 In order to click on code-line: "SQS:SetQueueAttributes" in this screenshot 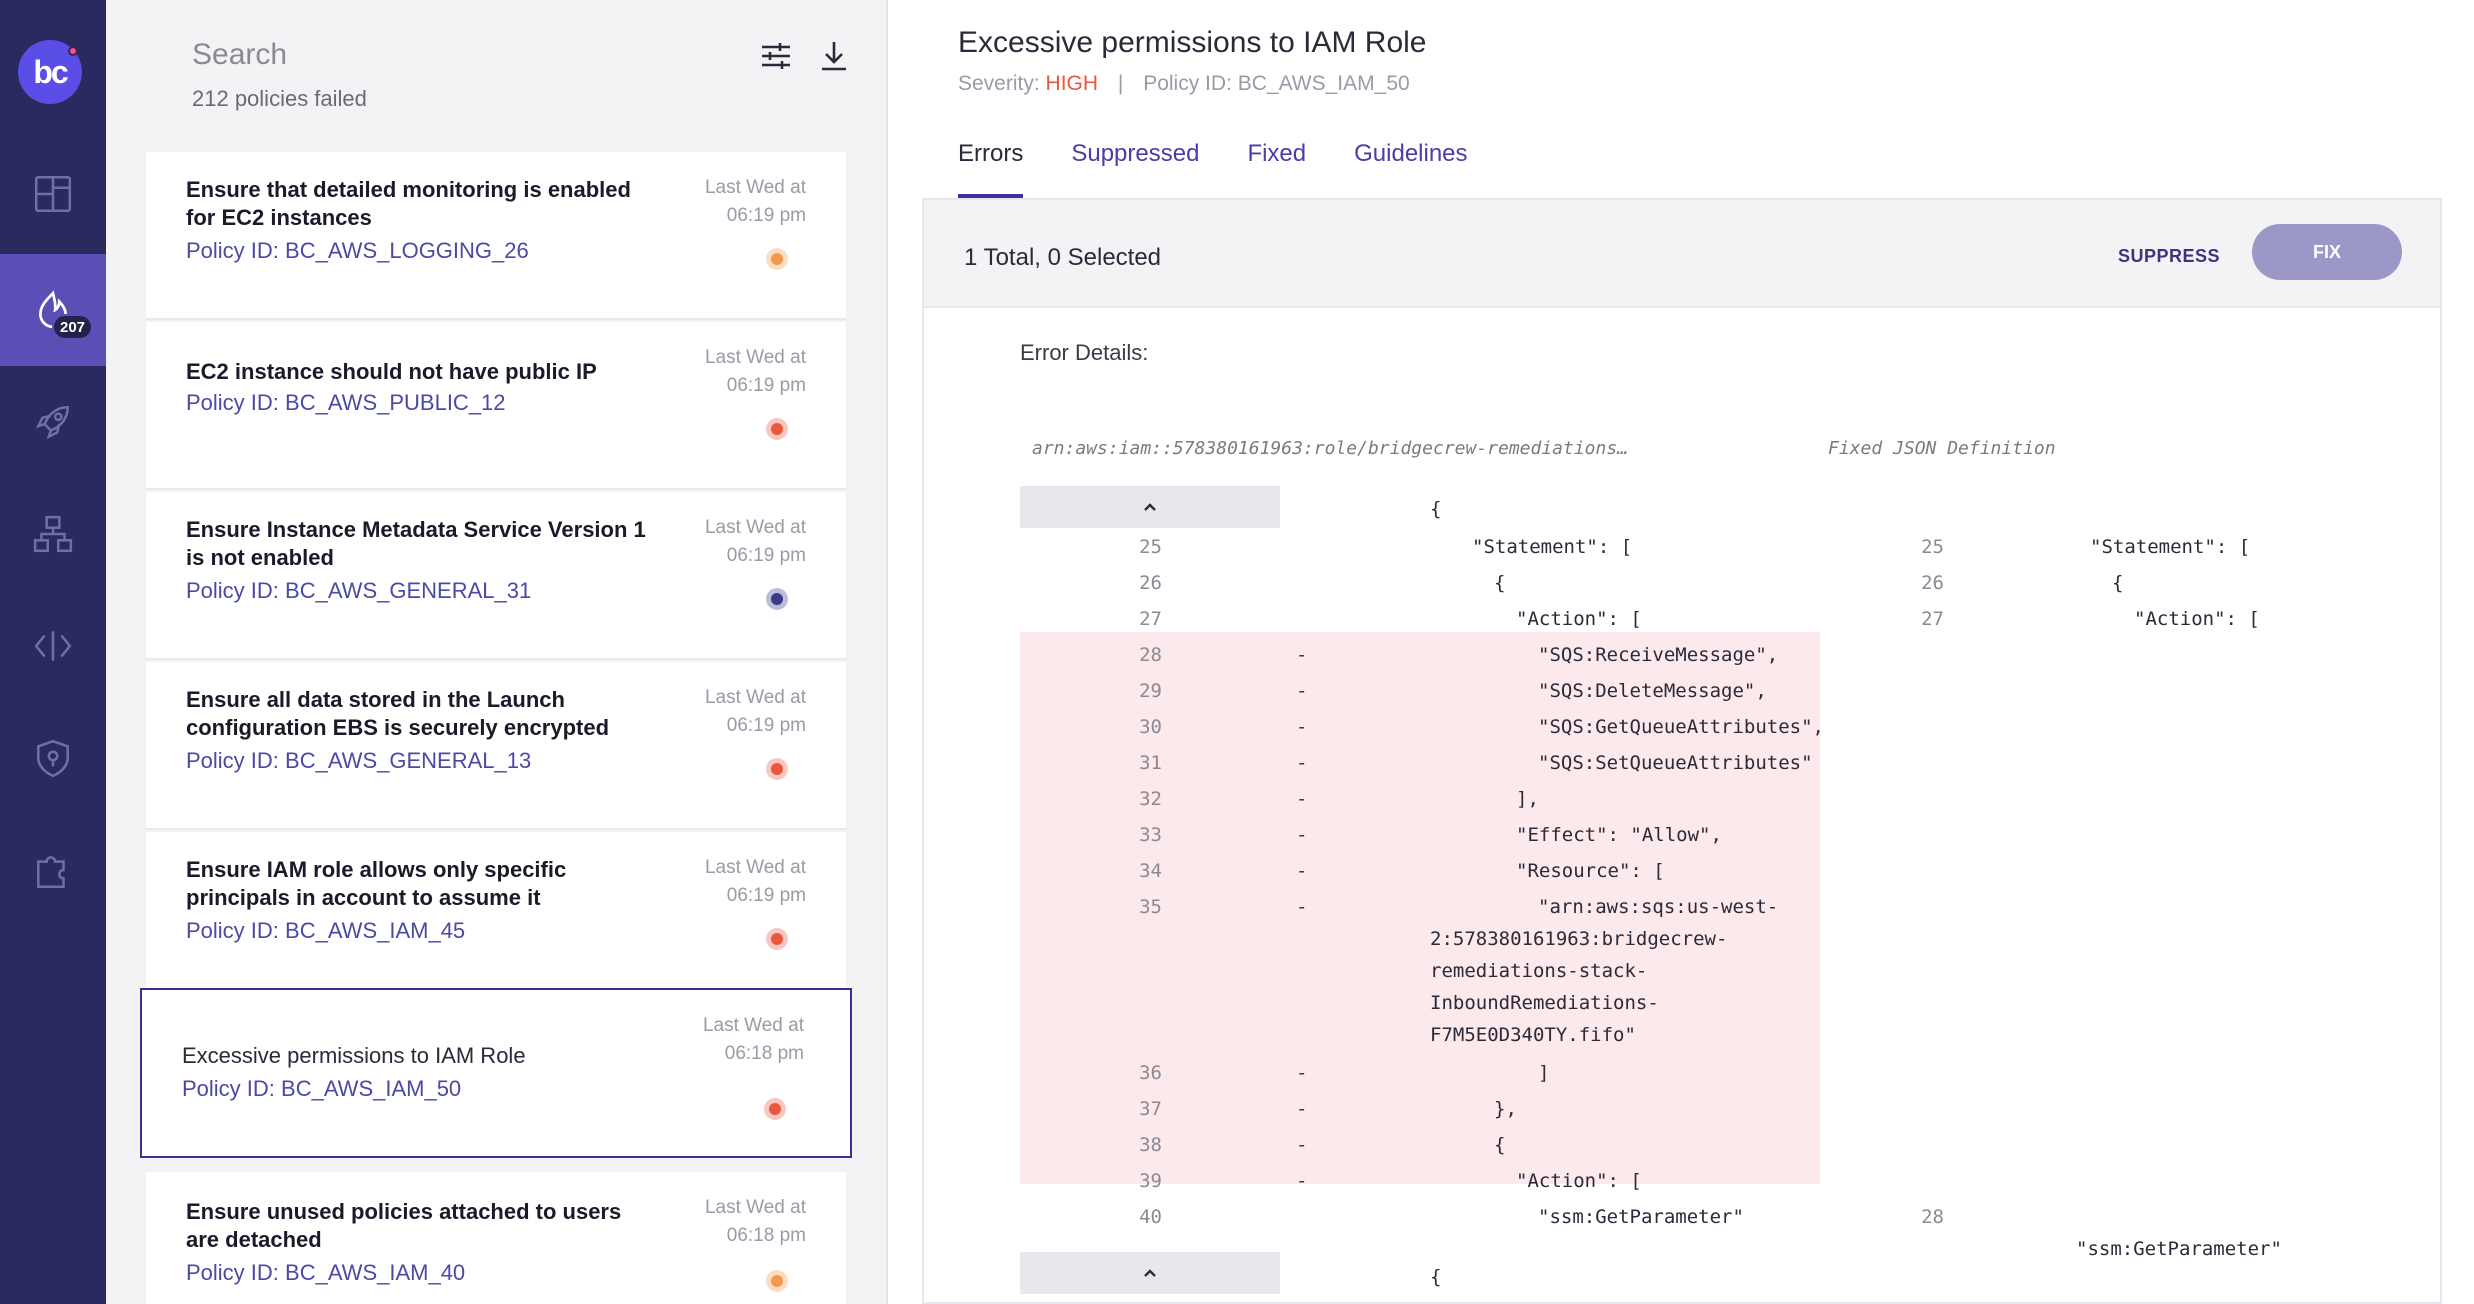, I will do `click(1675, 763)`.